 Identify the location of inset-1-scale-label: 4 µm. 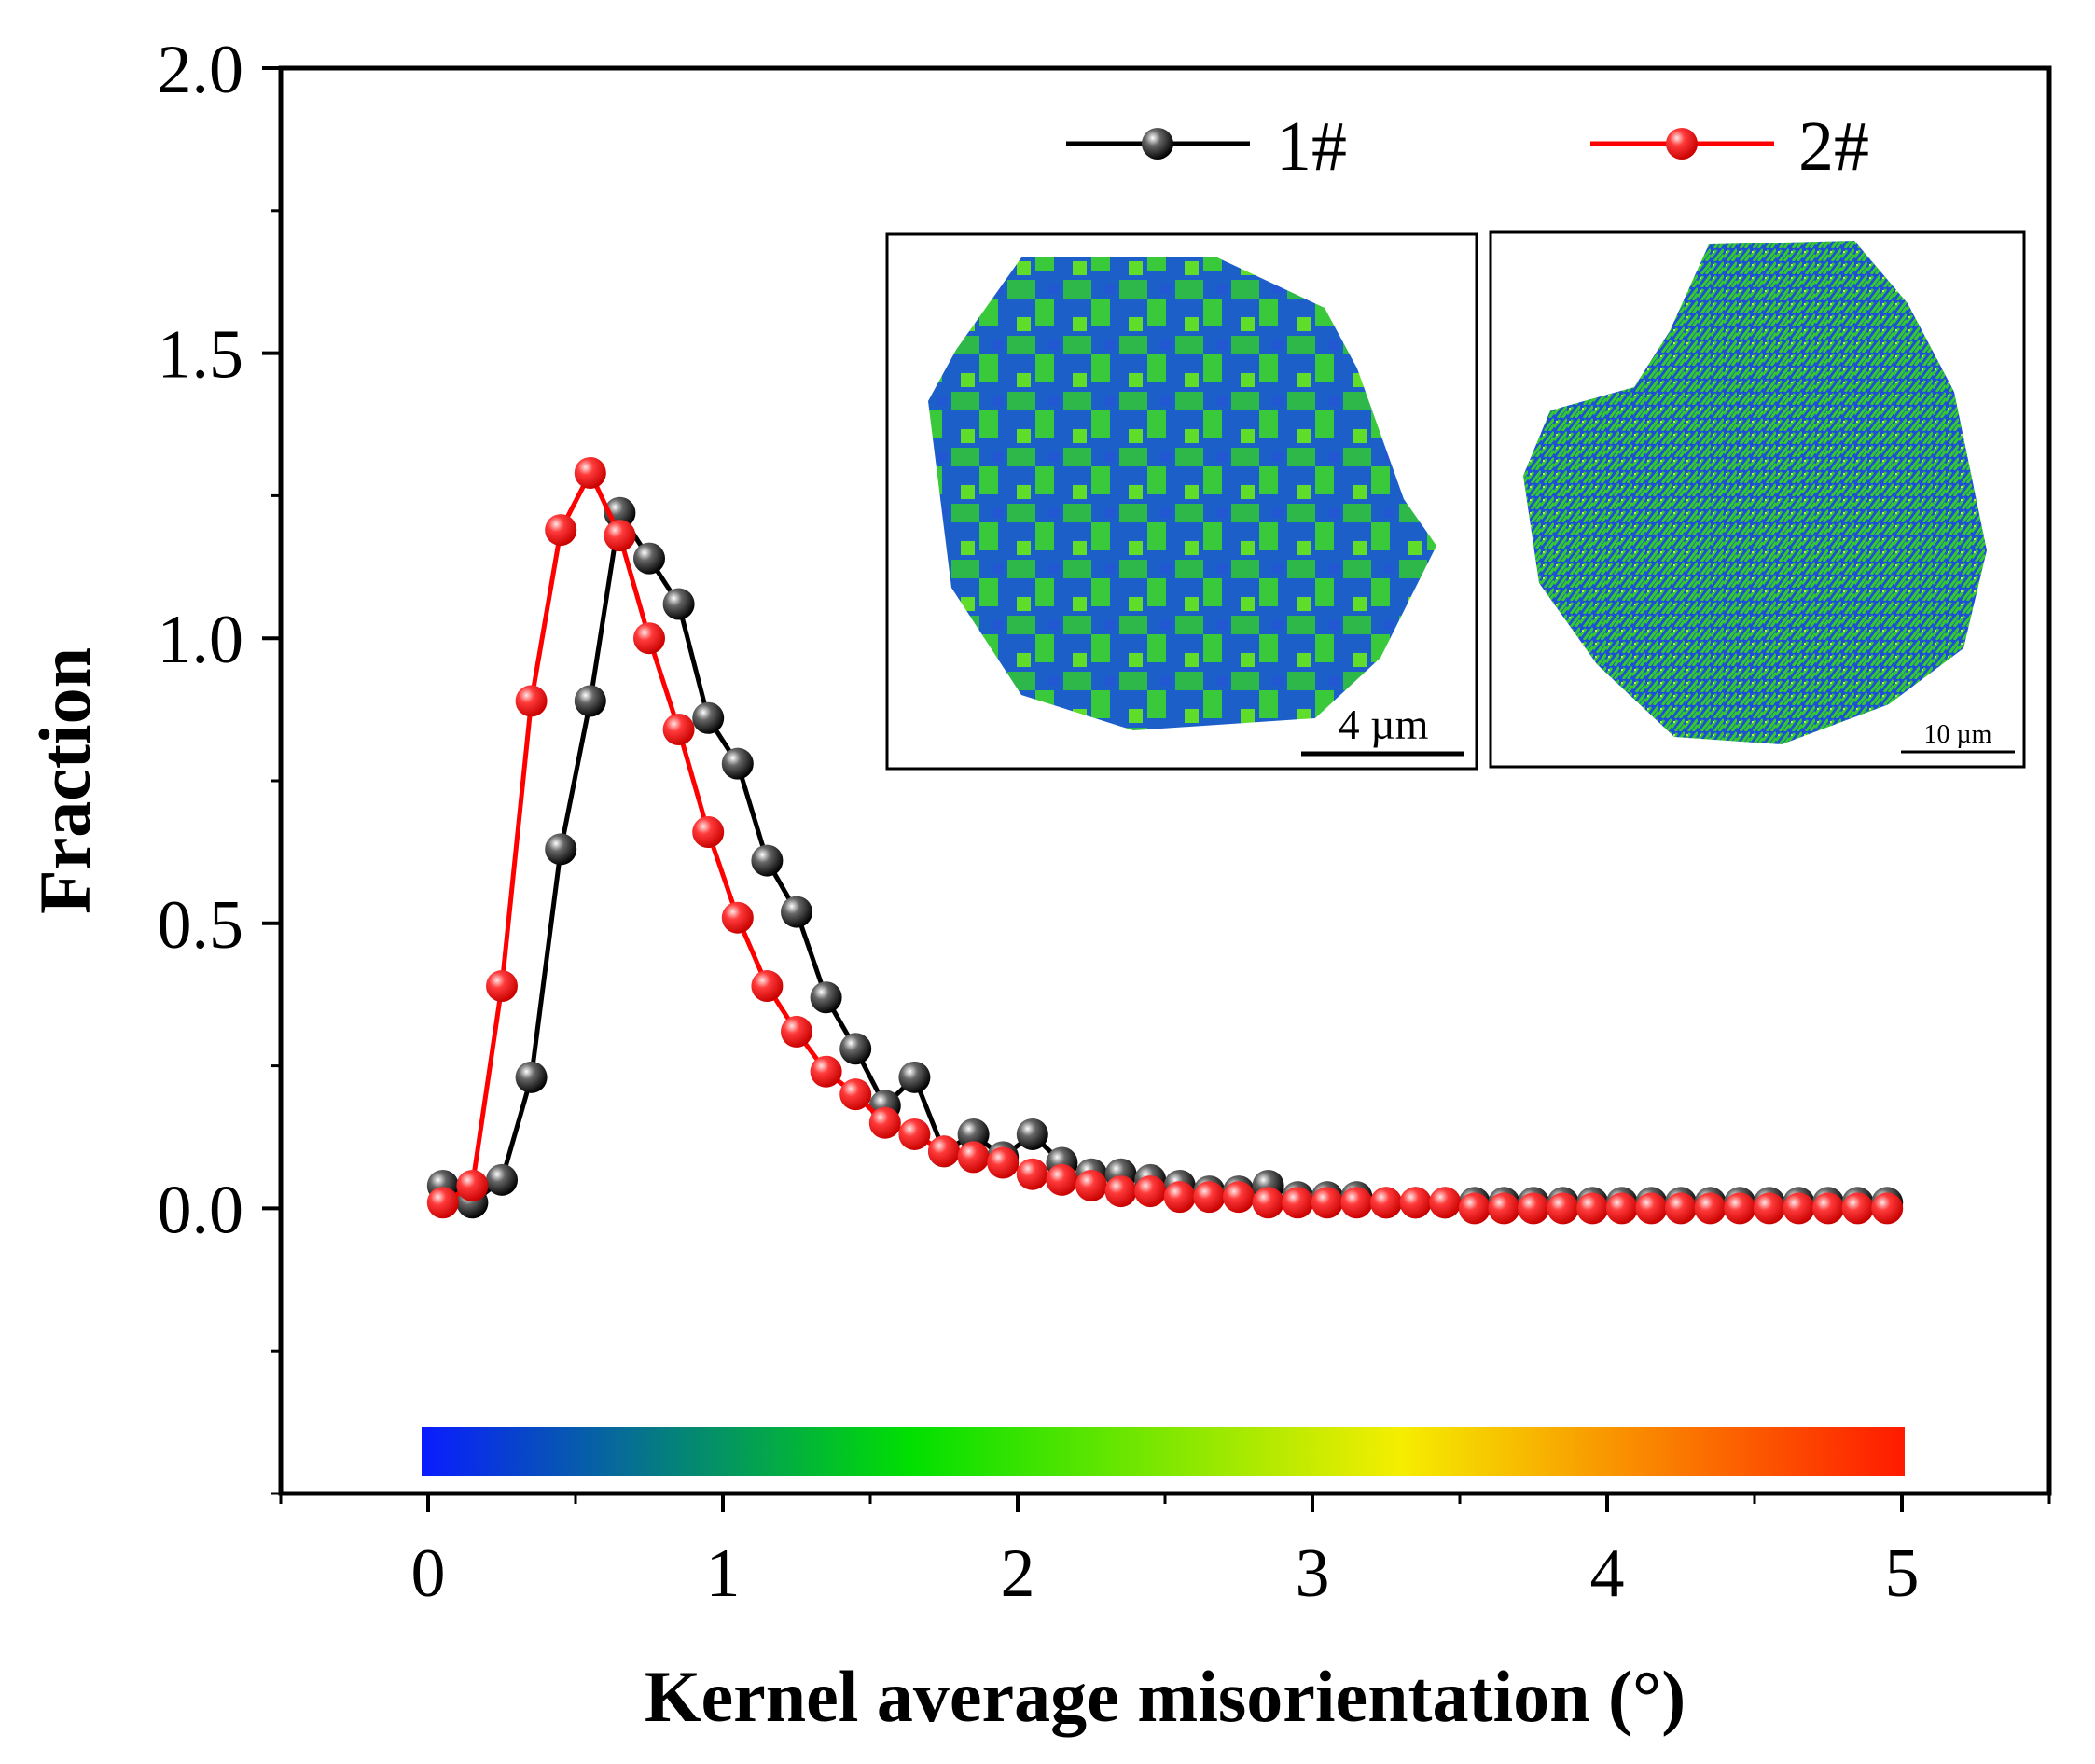
(1384, 724).